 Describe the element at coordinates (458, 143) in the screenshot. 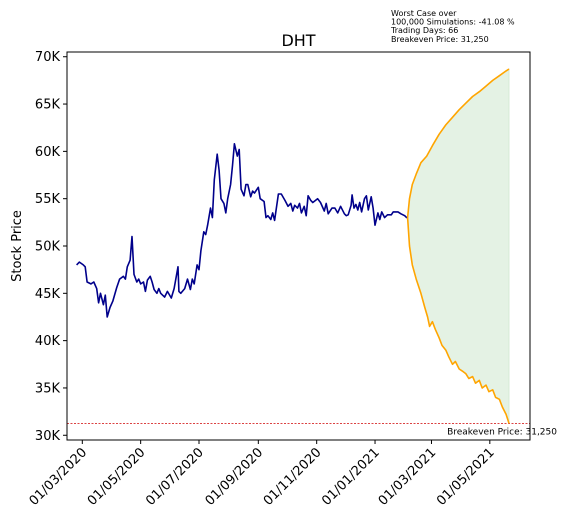

I see `upper-bound-line` at that location.